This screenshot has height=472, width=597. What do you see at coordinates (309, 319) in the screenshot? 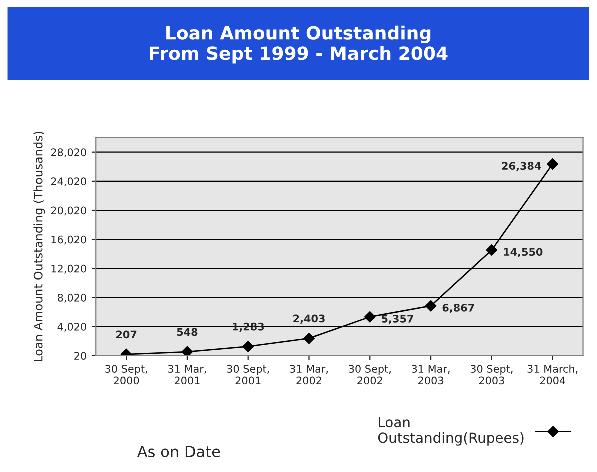
I see `data-label: 2,403` at bounding box center [309, 319].